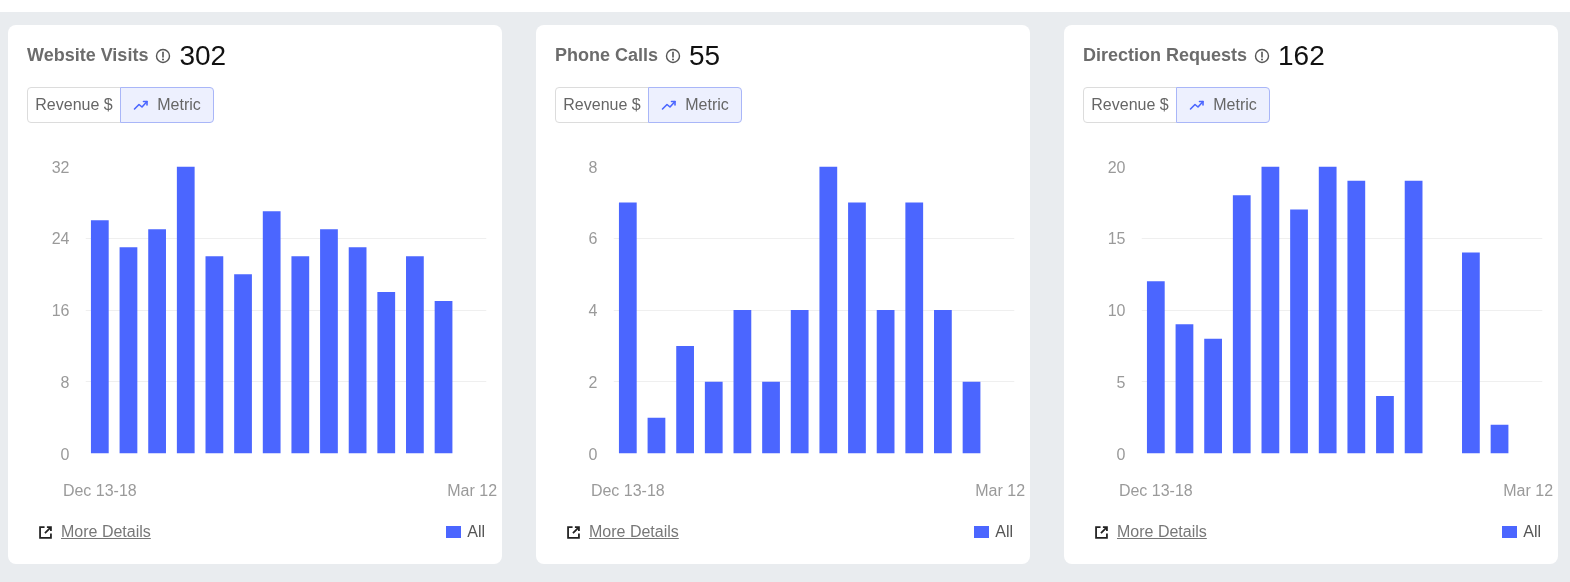 This screenshot has width=1570, height=582. What do you see at coordinates (593, 310) in the screenshot?
I see `y-tick-label: 4` at bounding box center [593, 310].